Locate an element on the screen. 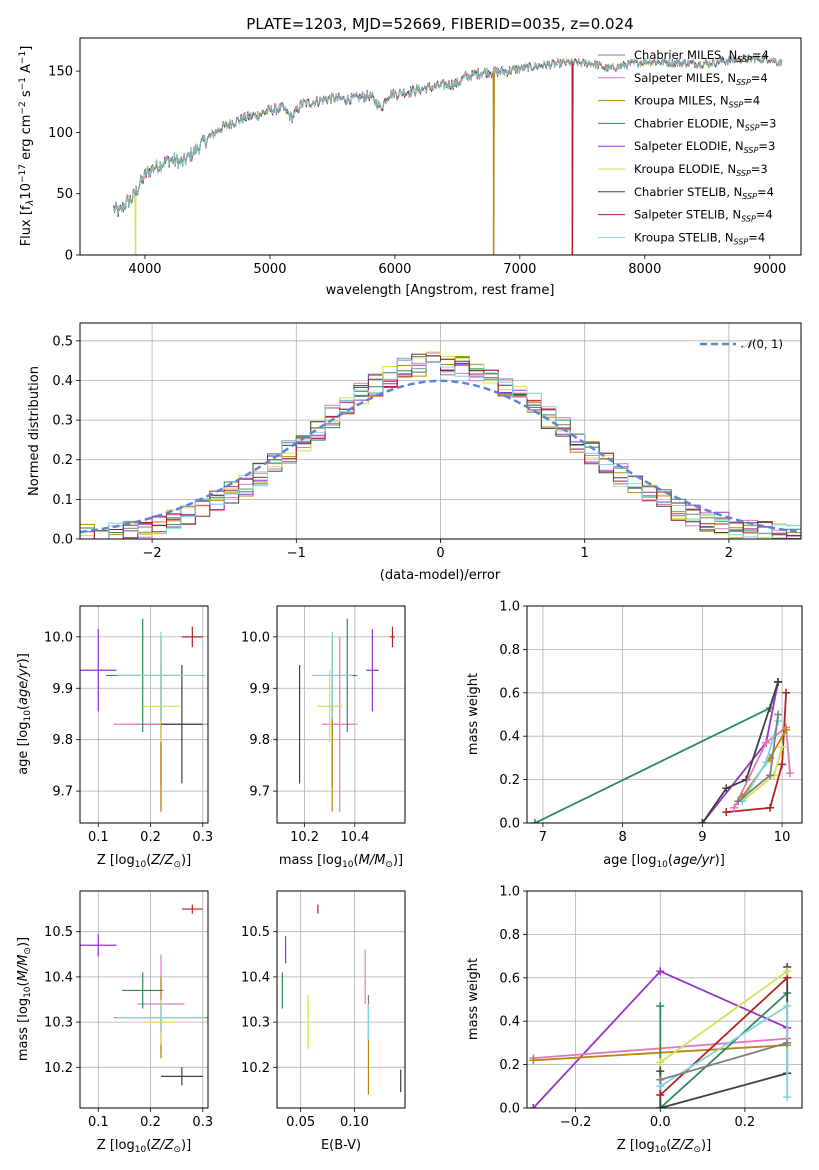 The width and height of the screenshot is (819, 1170). y-tick-label: 10.3 is located at coordinates (255, 1023).